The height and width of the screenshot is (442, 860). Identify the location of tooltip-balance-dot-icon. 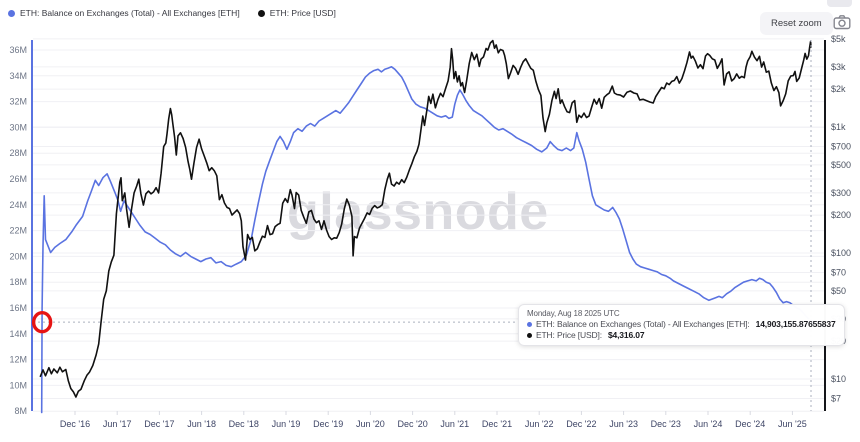
(529, 324).